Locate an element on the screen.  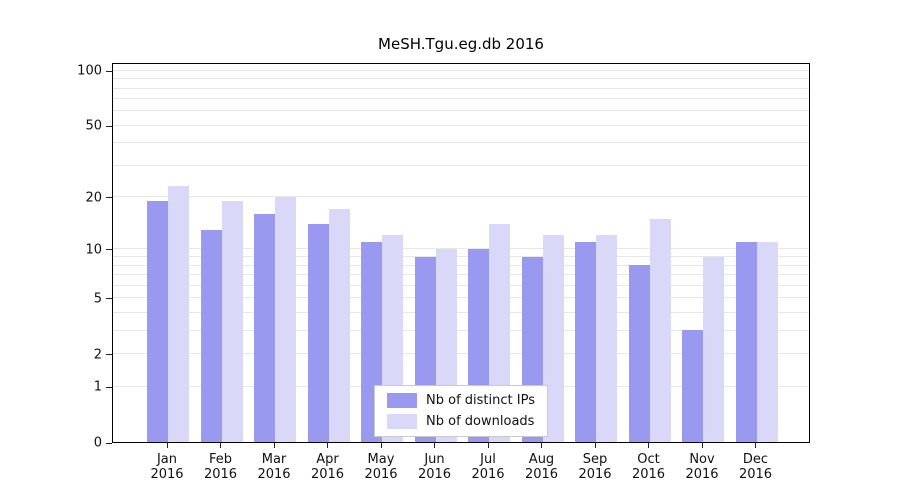
bar-downloads-jan is located at coordinates (178, 314).